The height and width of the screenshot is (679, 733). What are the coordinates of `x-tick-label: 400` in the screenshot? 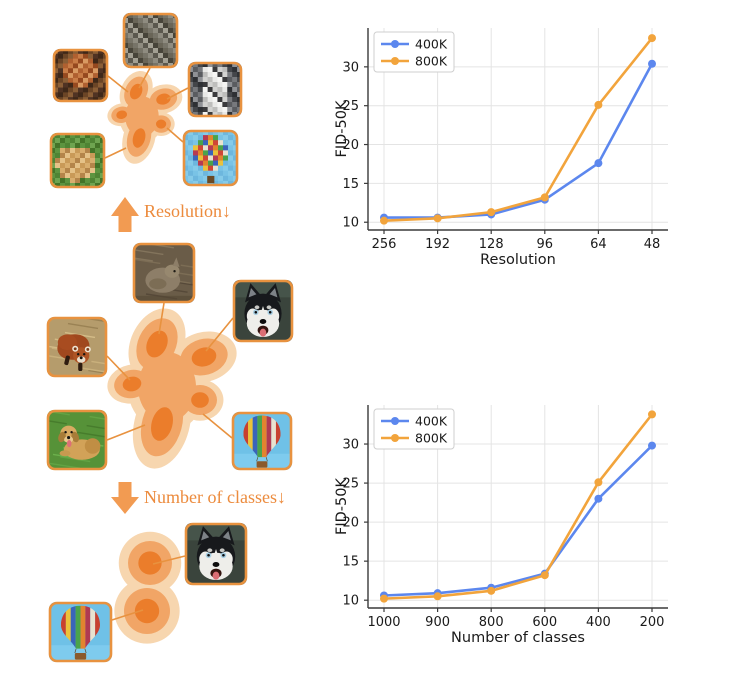 It's located at (598, 622).